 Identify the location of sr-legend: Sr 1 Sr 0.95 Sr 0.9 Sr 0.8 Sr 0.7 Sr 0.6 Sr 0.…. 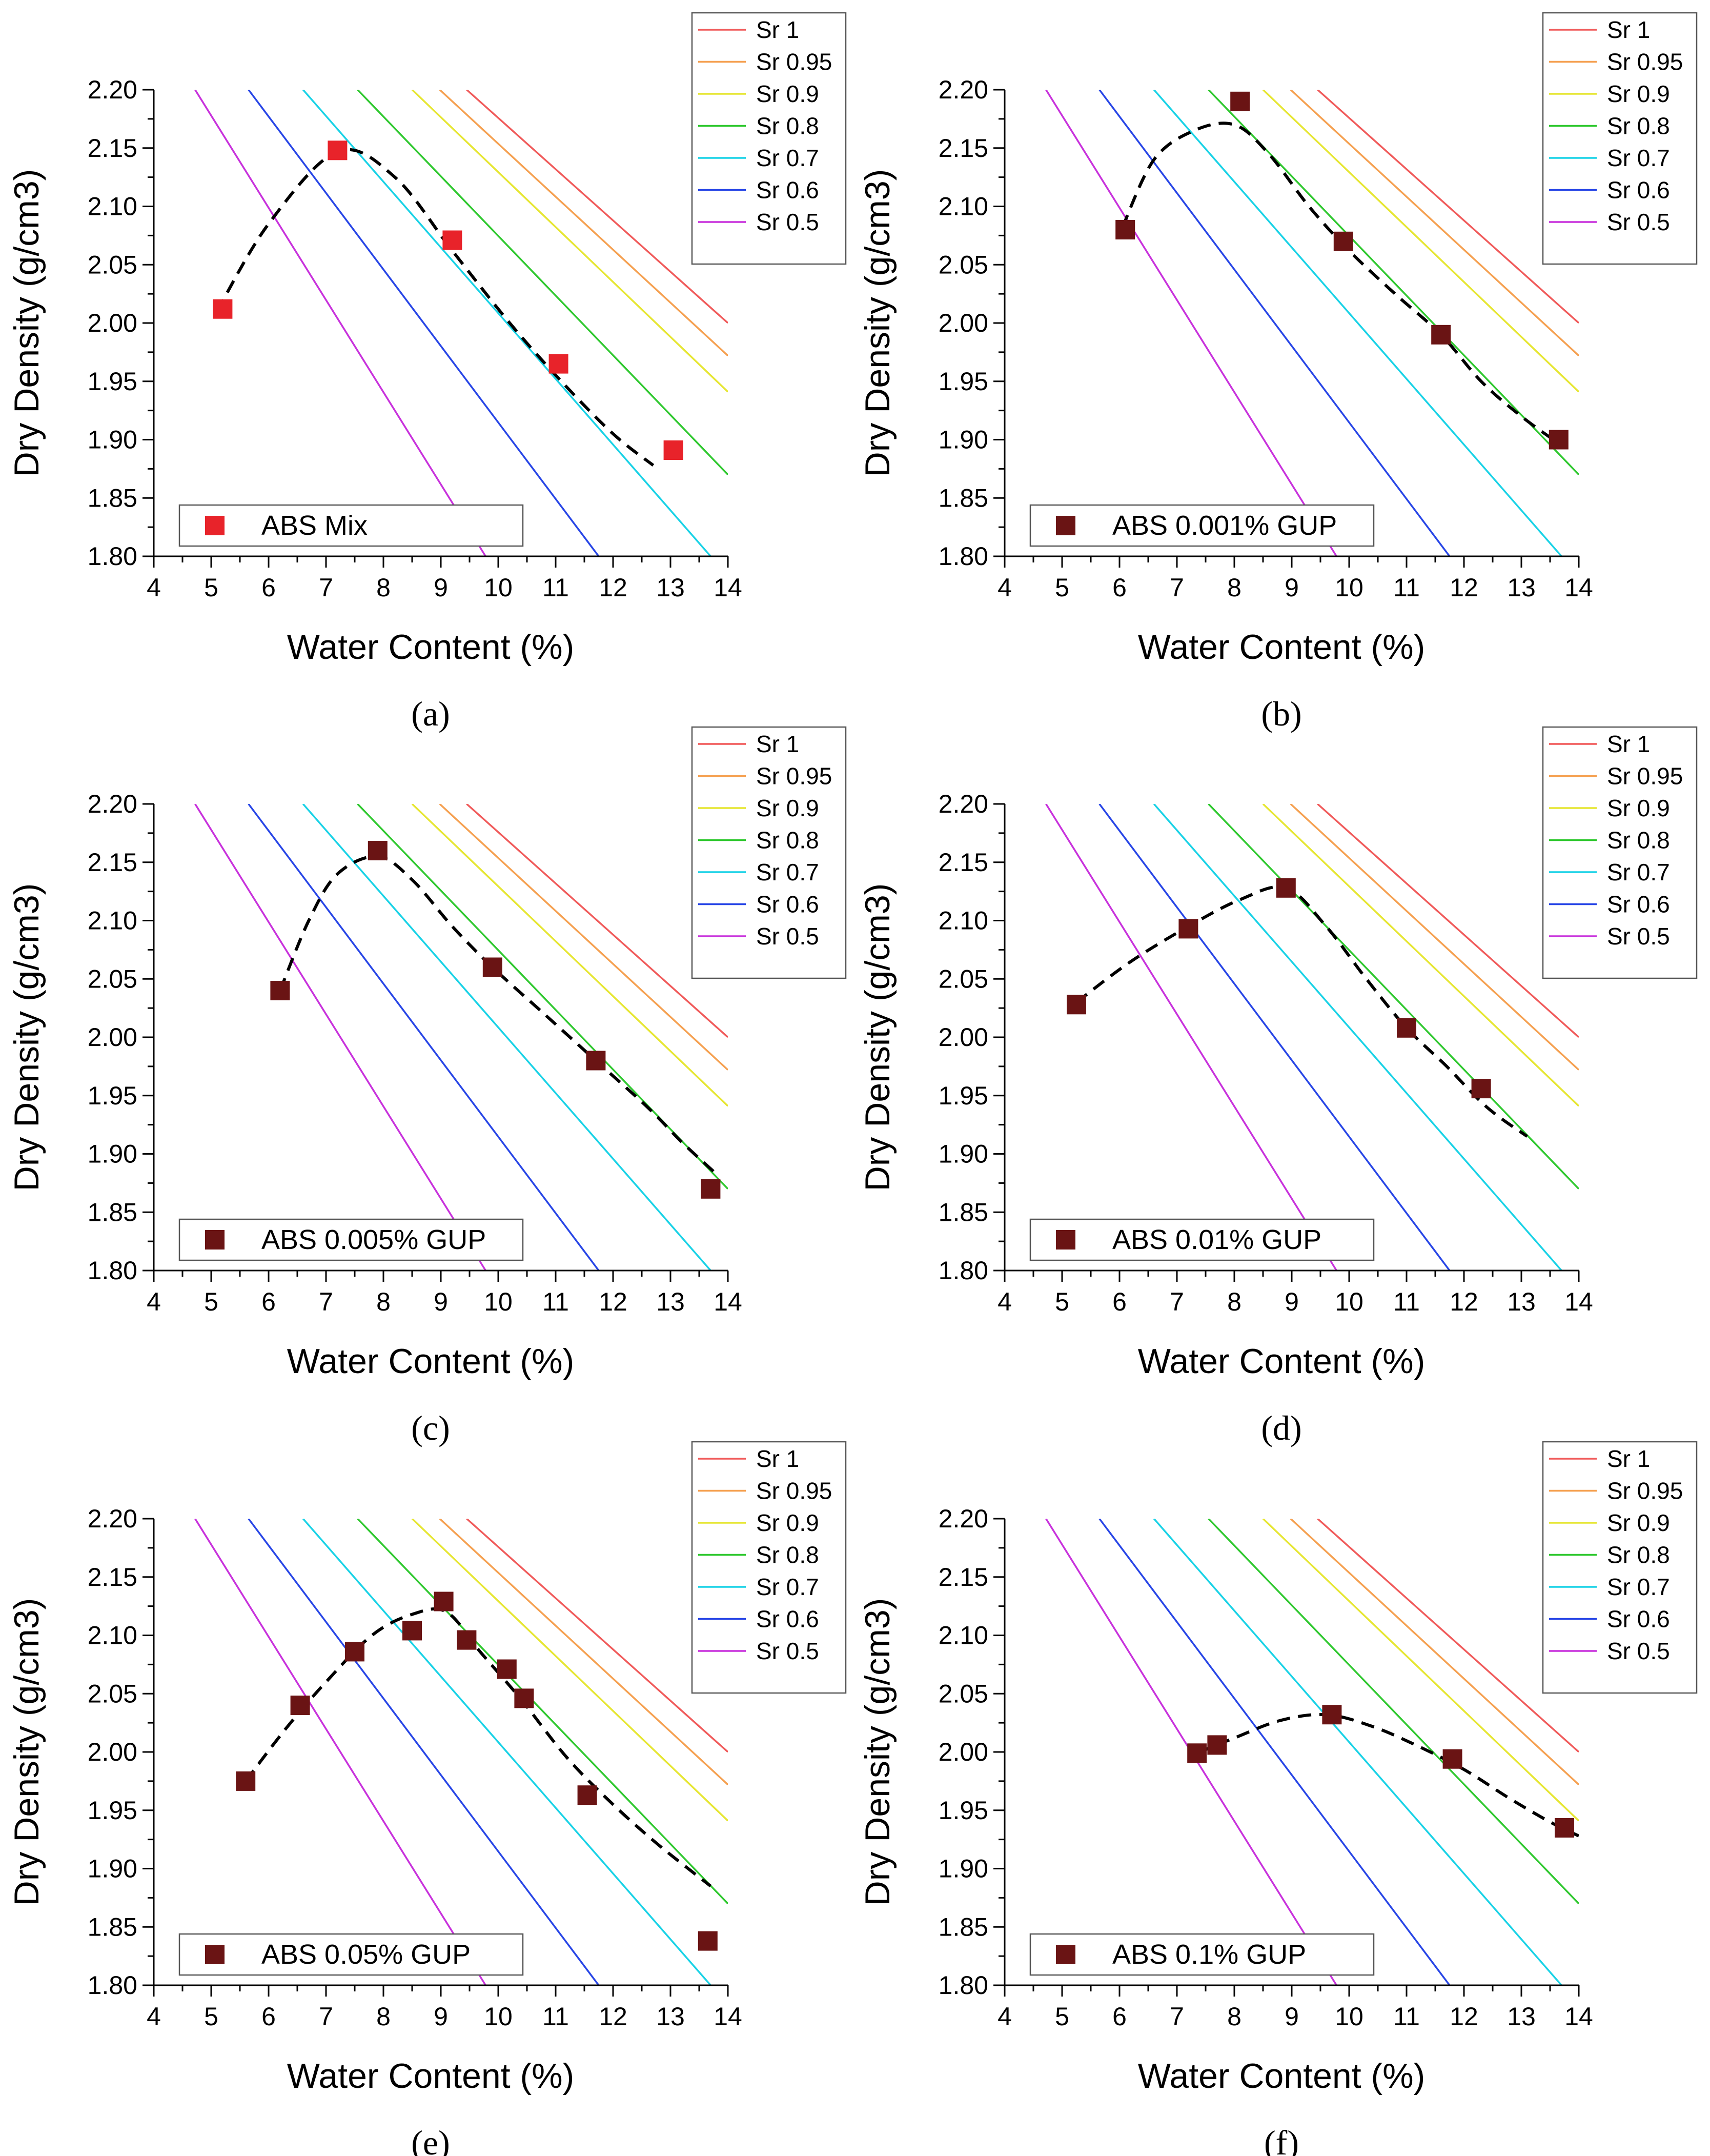
(1620, 1567).